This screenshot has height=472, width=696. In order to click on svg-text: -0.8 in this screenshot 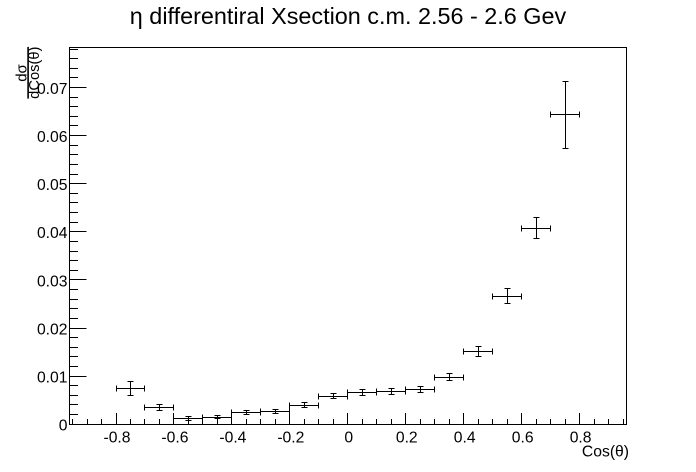, I will do `click(116, 437)`.